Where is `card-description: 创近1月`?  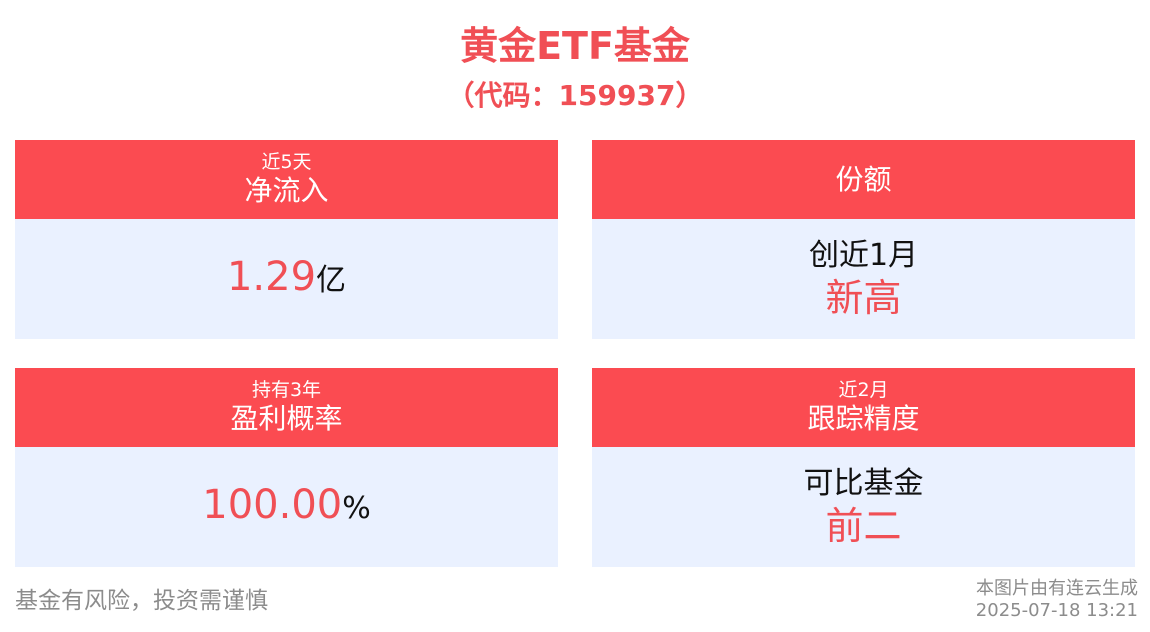 card-description: 创近1月 is located at coordinates (863, 255).